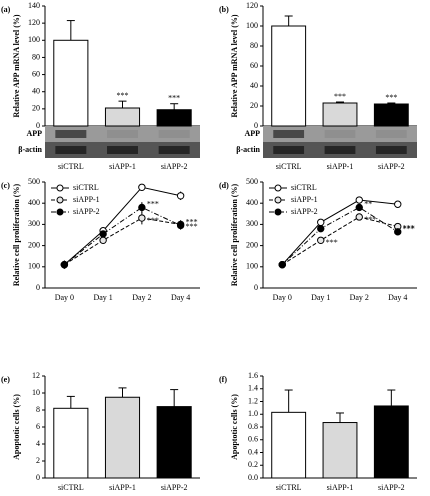  I want to click on x-tick-label: Day 4, so click(397, 297).